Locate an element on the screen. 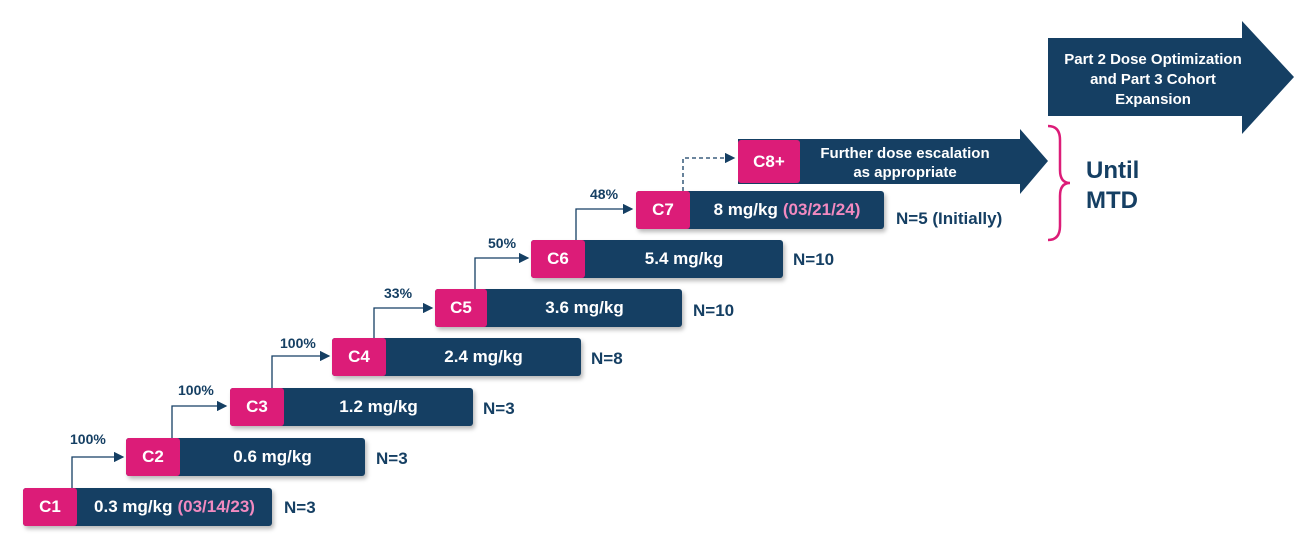 The width and height of the screenshot is (1298, 534). cohort-dose-c7: 8 mg/kg (03/21/24) is located at coordinates (787, 210).